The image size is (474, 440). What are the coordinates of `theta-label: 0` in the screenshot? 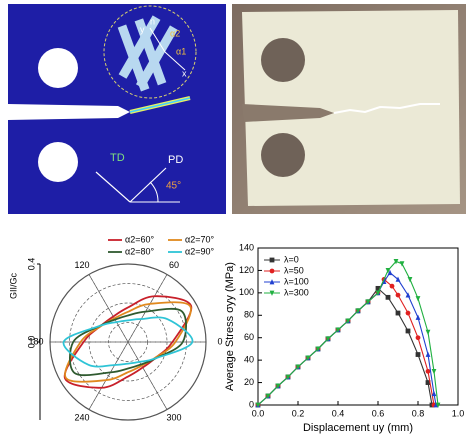 It's located at (219, 341).